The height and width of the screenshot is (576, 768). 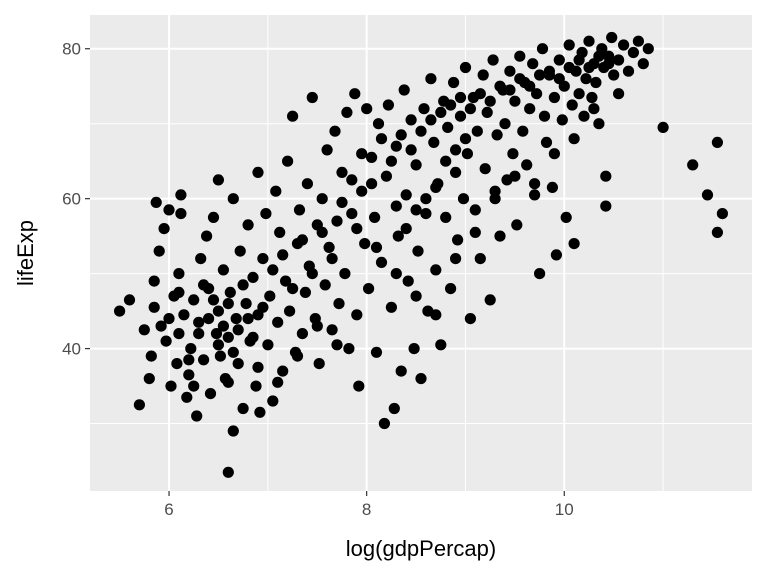 What do you see at coordinates (71, 349) in the screenshot?
I see `y-tick-label: 40` at bounding box center [71, 349].